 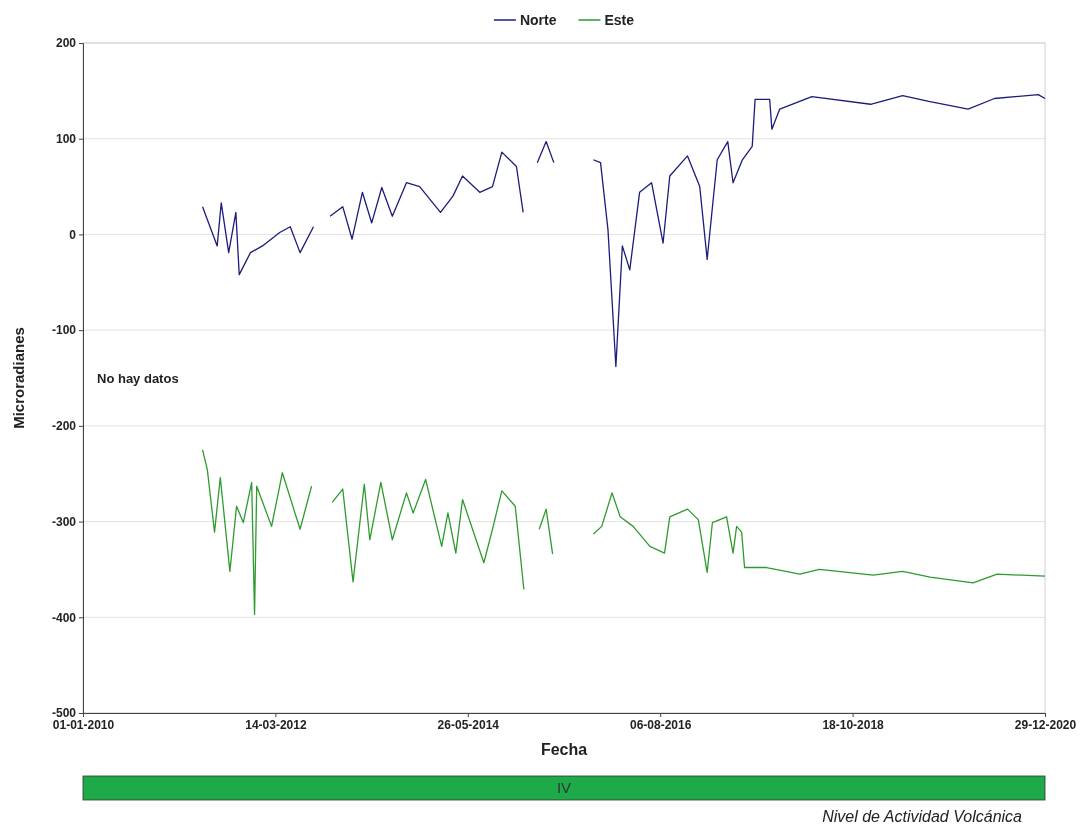 I want to click on x-tick-label: 14-03-2012, so click(x=276, y=724).